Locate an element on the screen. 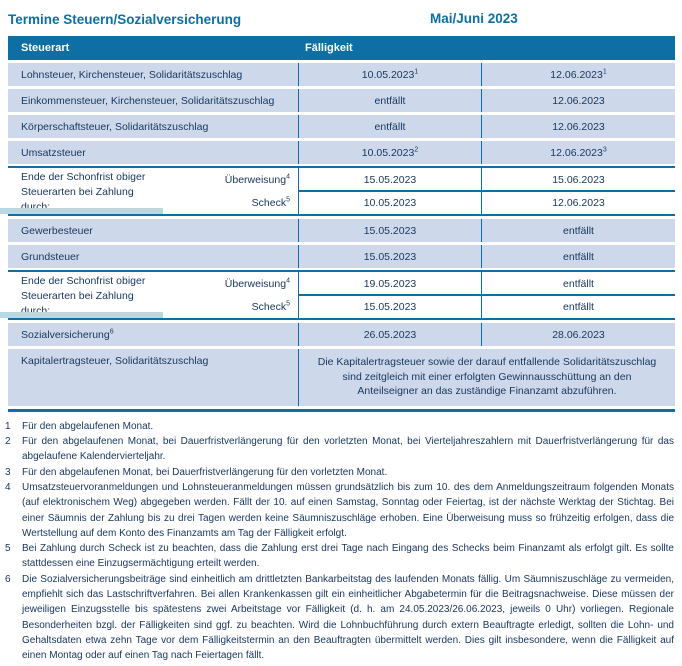 The image size is (682, 666). table-header-row: Steuerart Fälligkeit is located at coordinates (341, 48).